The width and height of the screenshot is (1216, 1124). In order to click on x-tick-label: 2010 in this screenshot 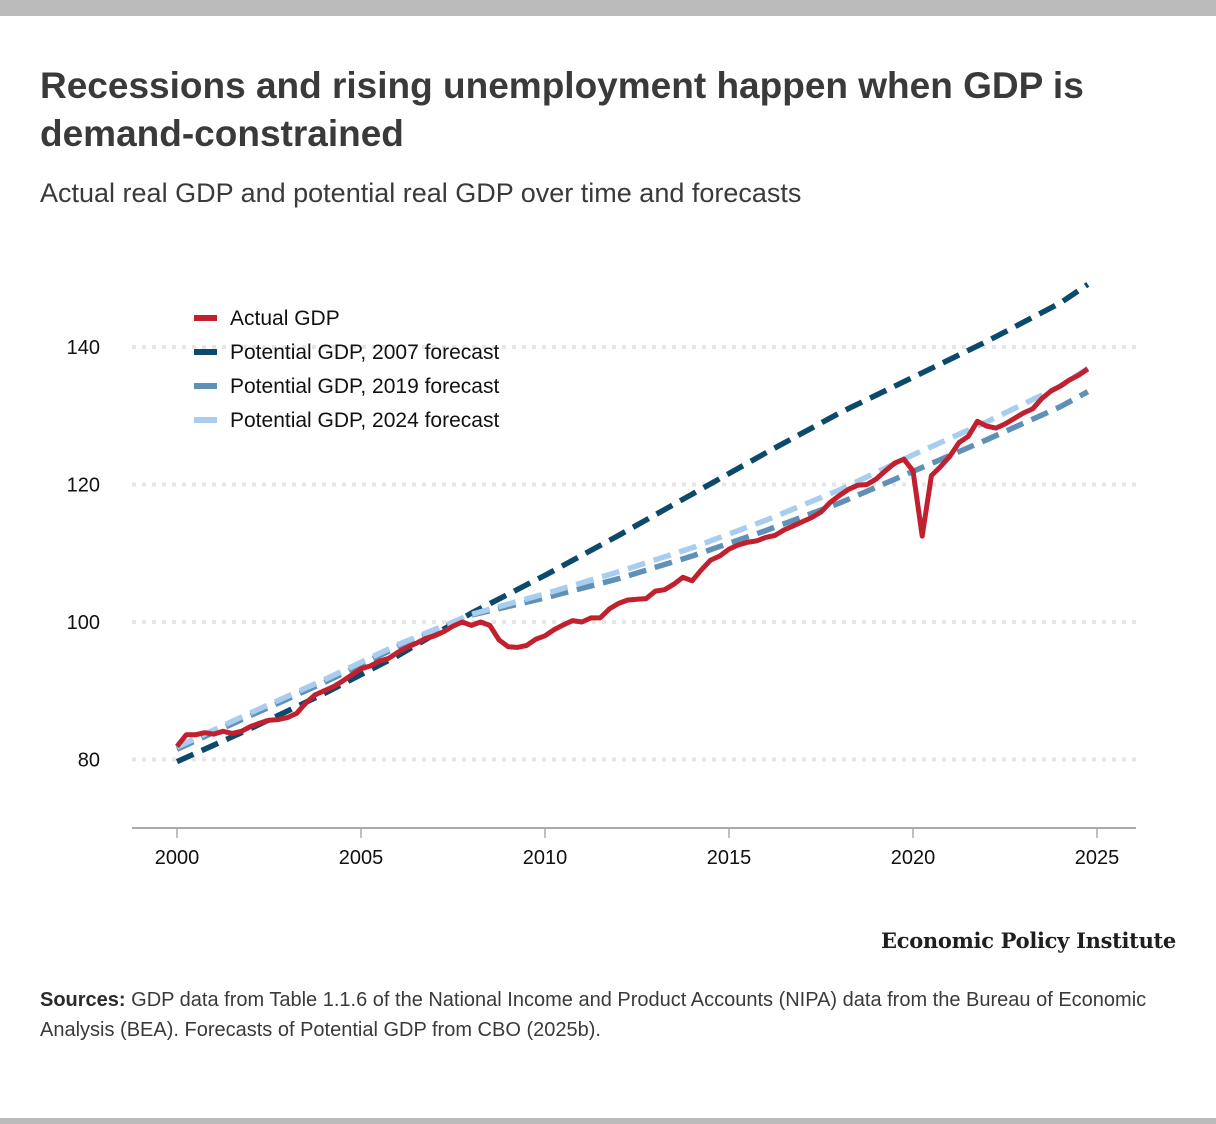, I will do `click(545, 858)`.